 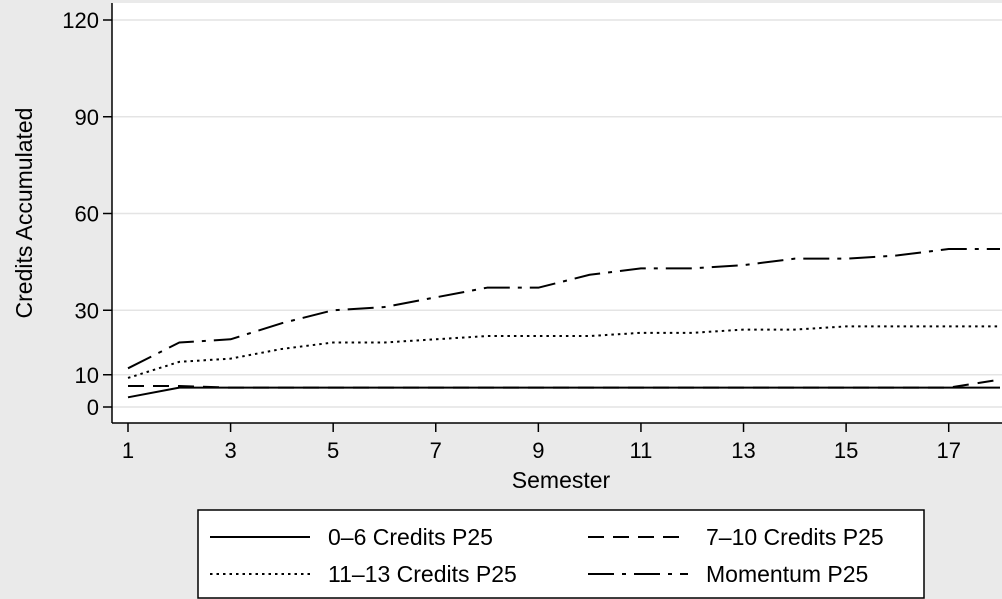 What do you see at coordinates (787, 574) in the screenshot?
I see `legend-label: Momentum P25` at bounding box center [787, 574].